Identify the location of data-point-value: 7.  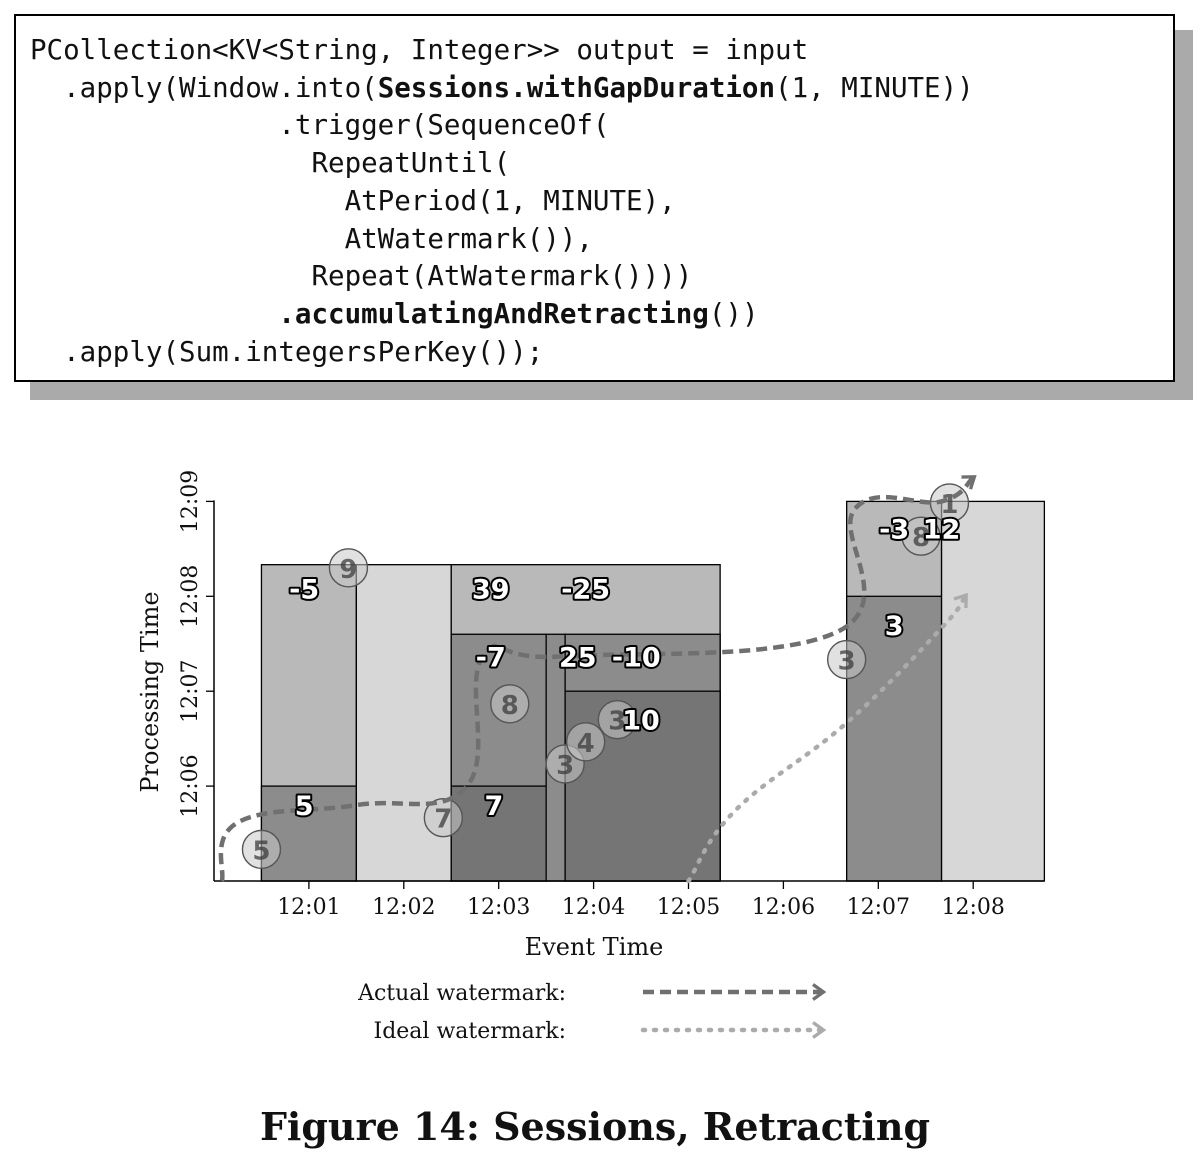
(443, 820).